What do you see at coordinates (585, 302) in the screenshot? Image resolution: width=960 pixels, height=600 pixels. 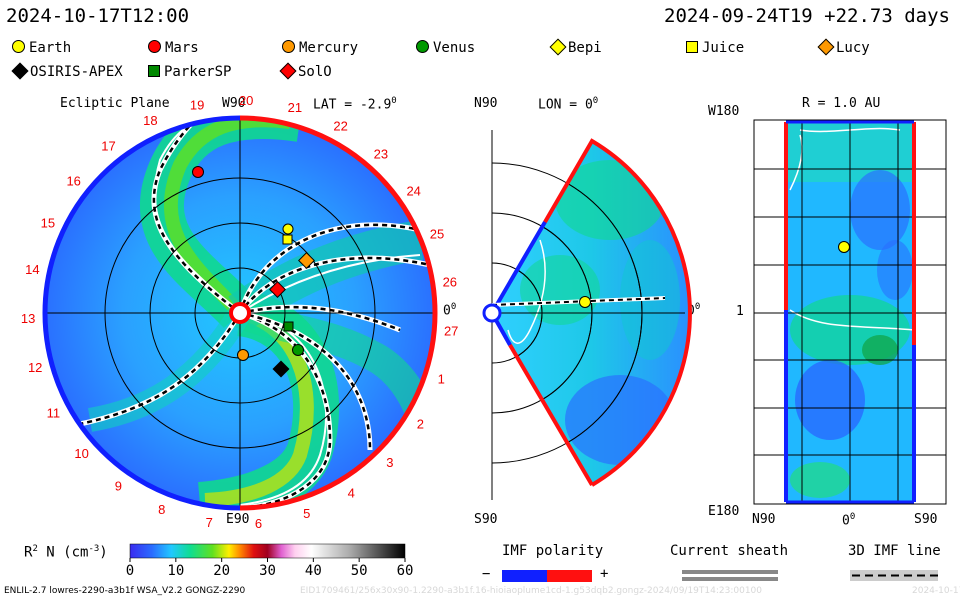 I see `earth-marker-meridional` at bounding box center [585, 302].